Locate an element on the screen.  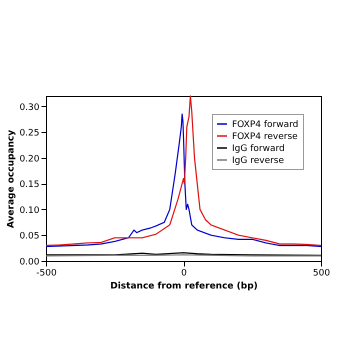
y-tick-label: 0.00 is located at coordinates (29, 263).